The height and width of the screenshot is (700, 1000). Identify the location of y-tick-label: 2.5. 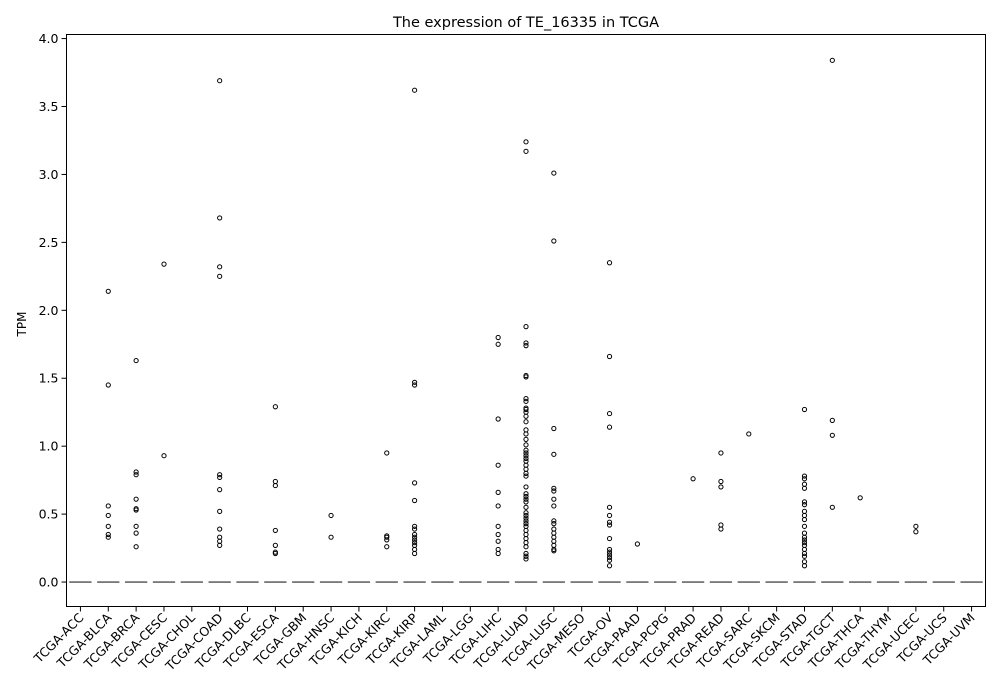
(49, 242).